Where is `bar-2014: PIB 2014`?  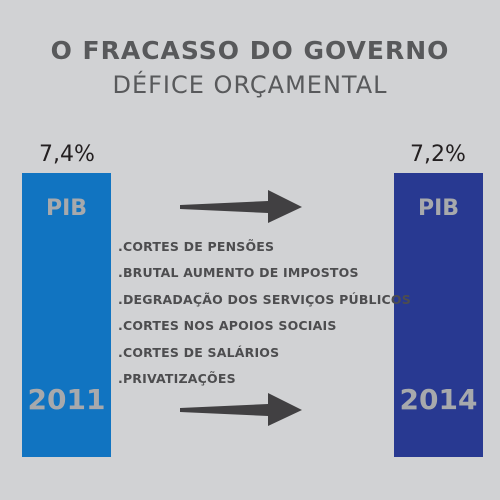 bar-2014: PIB 2014 is located at coordinates (438, 315).